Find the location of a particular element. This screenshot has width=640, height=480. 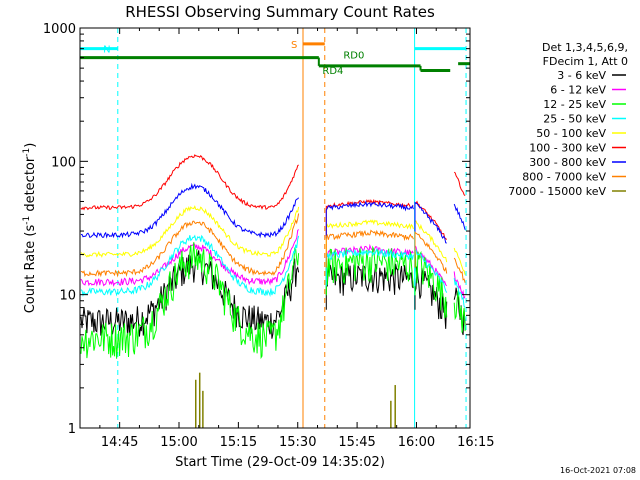

saa-label: S is located at coordinates (294, 45).